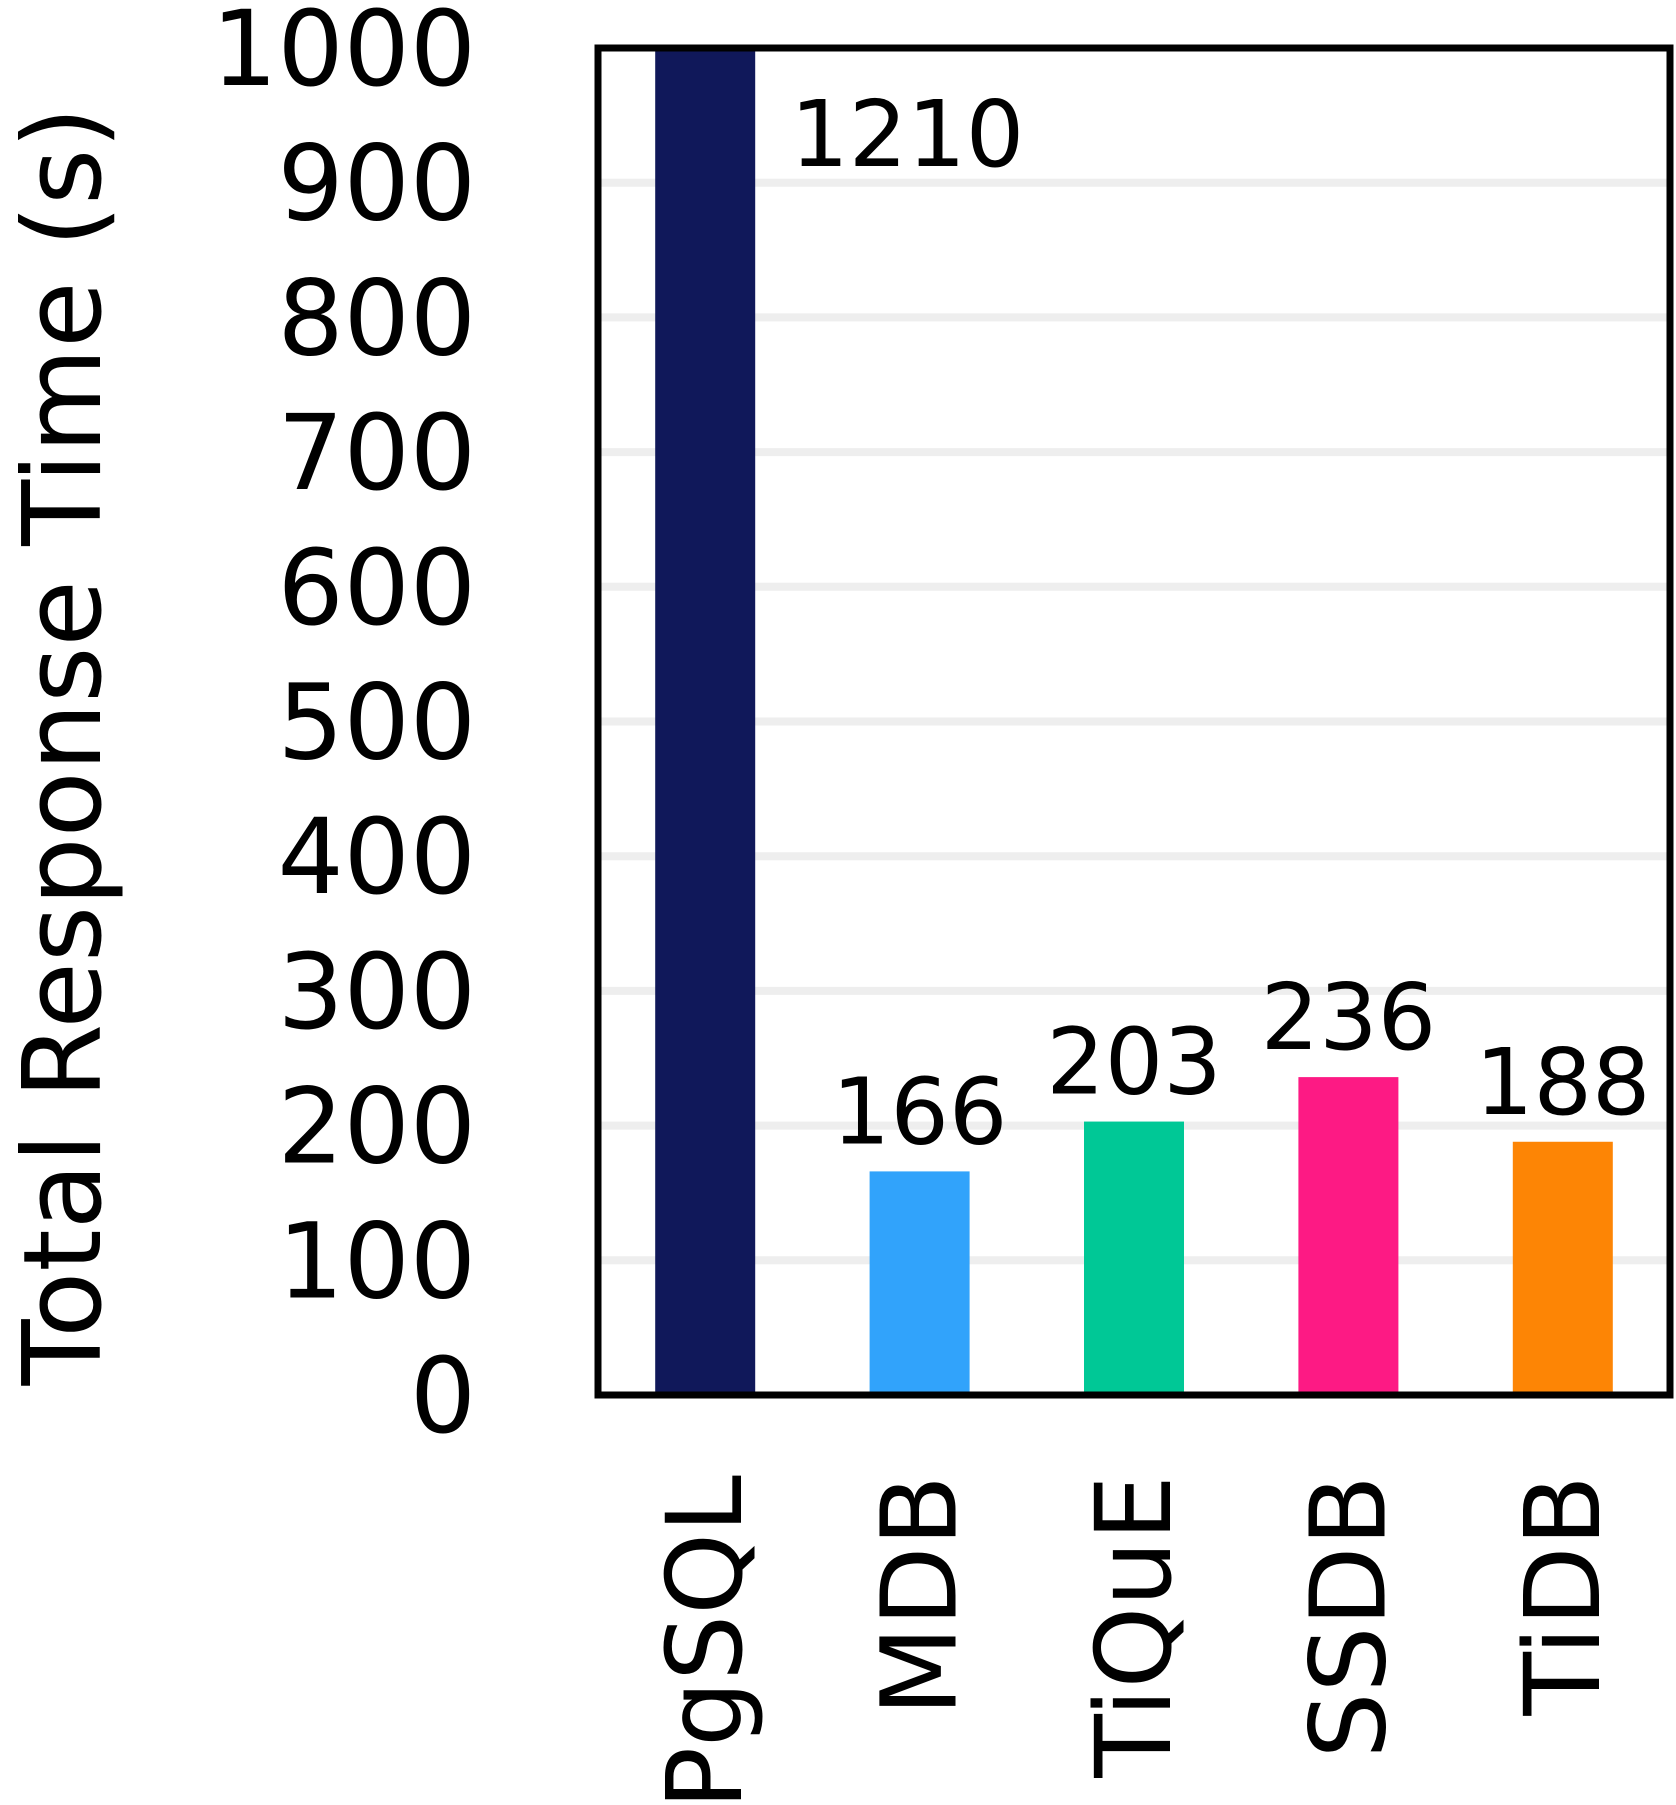 This screenshot has height=1805, width=1676. What do you see at coordinates (1134, 1258) in the screenshot?
I see `bar-tique` at bounding box center [1134, 1258].